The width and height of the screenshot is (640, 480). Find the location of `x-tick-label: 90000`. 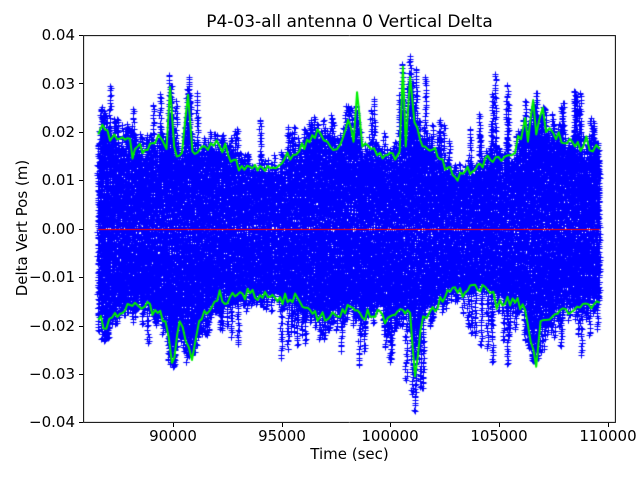

x-tick-label: 90000 is located at coordinates (173, 436).